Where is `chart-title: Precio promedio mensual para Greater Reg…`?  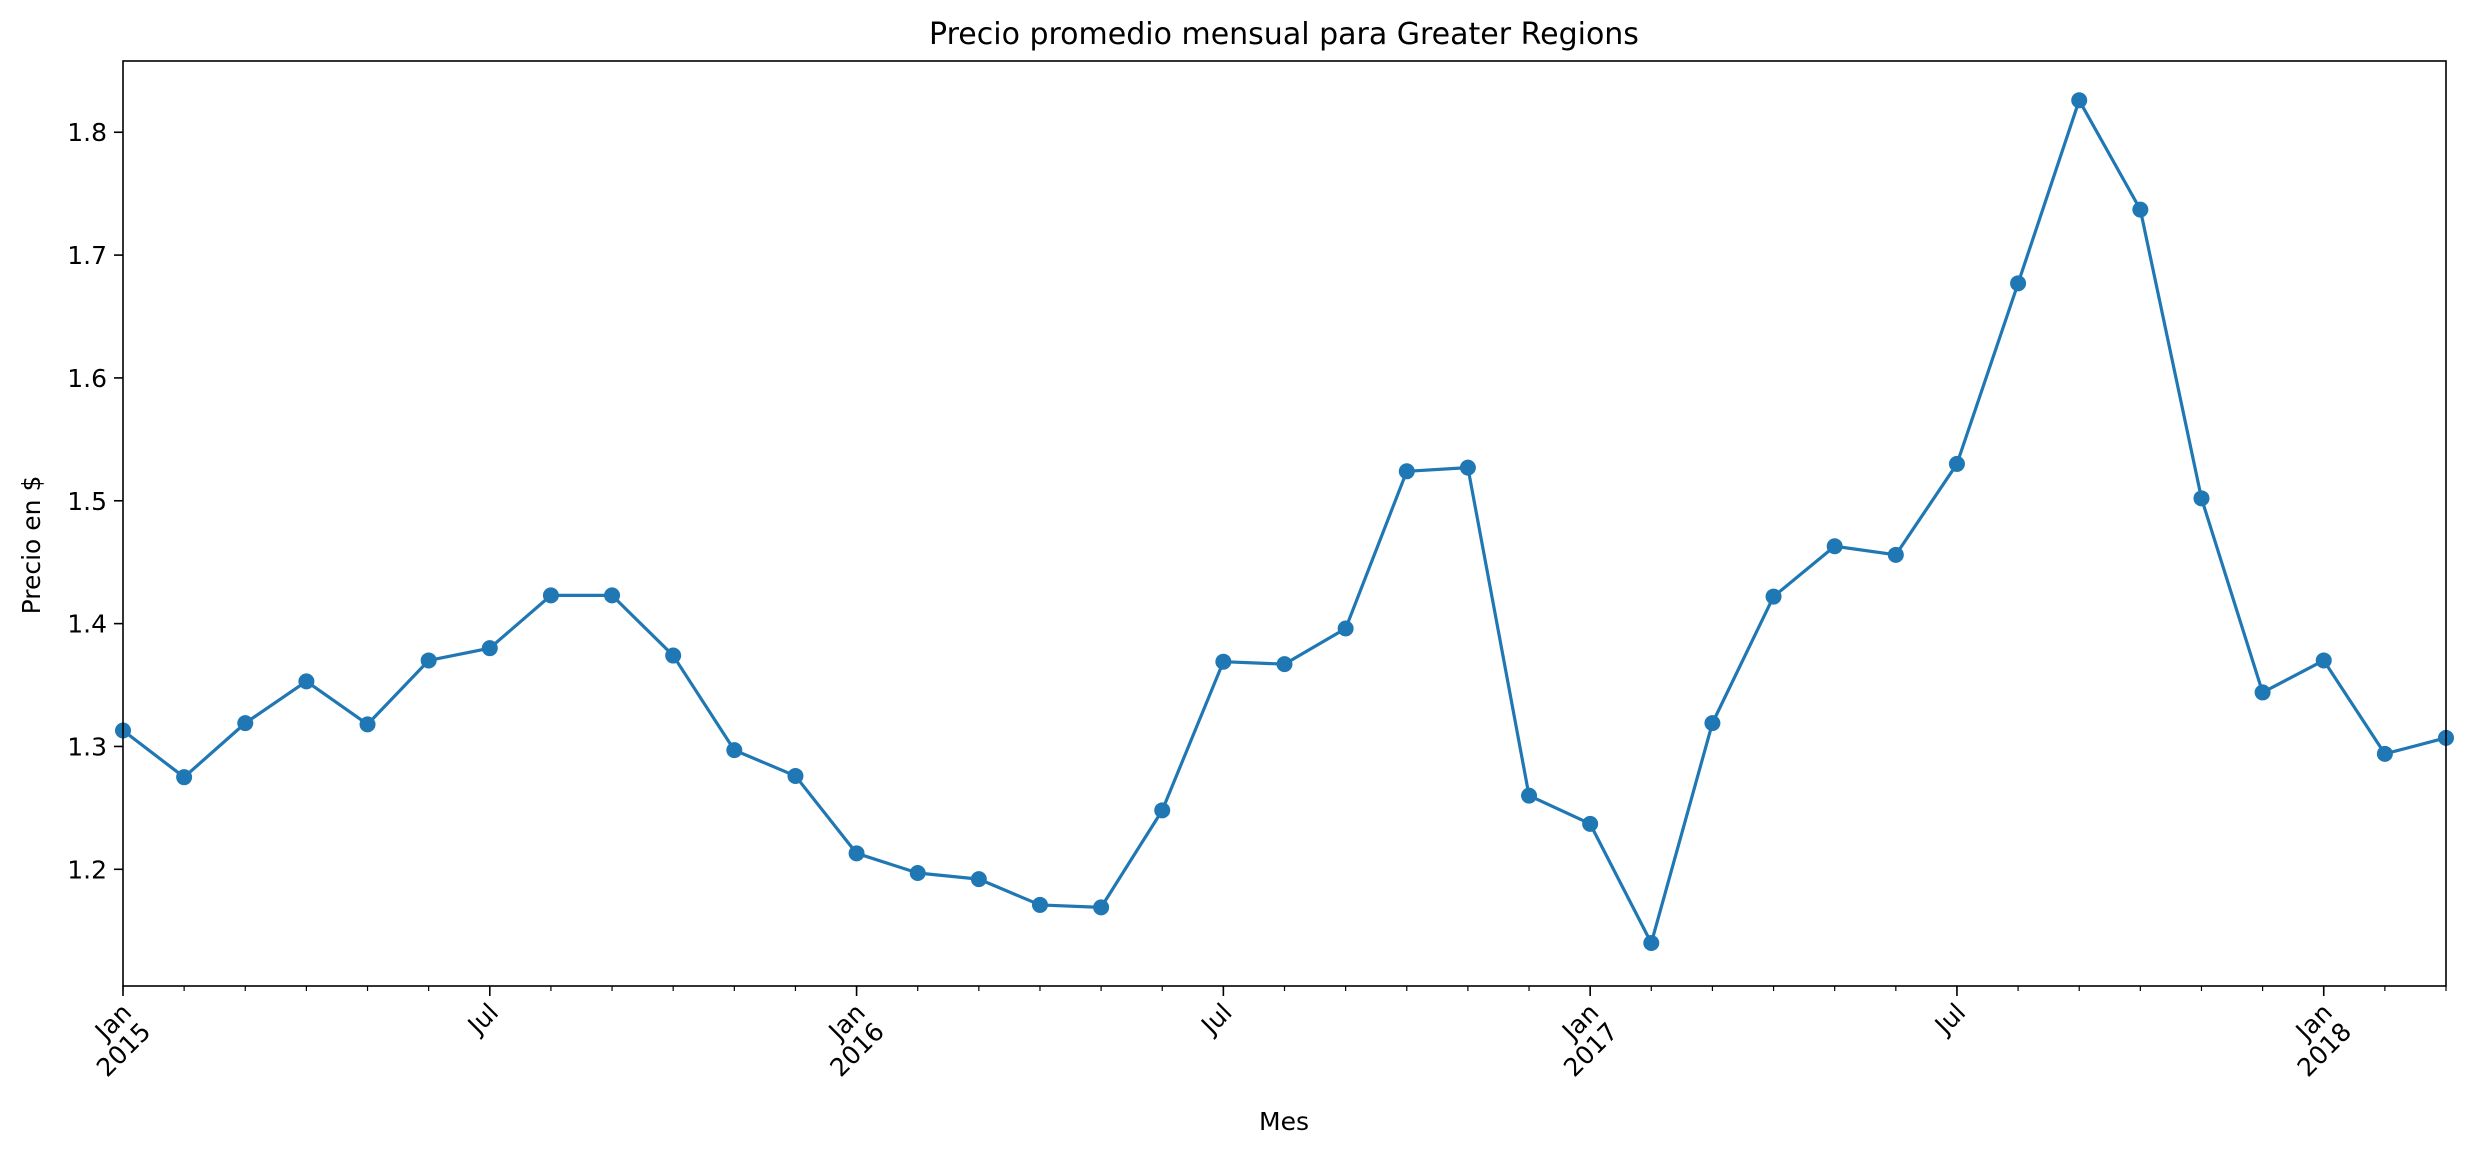 chart-title: Precio promedio mensual para Greater Reg… is located at coordinates (1284, 34).